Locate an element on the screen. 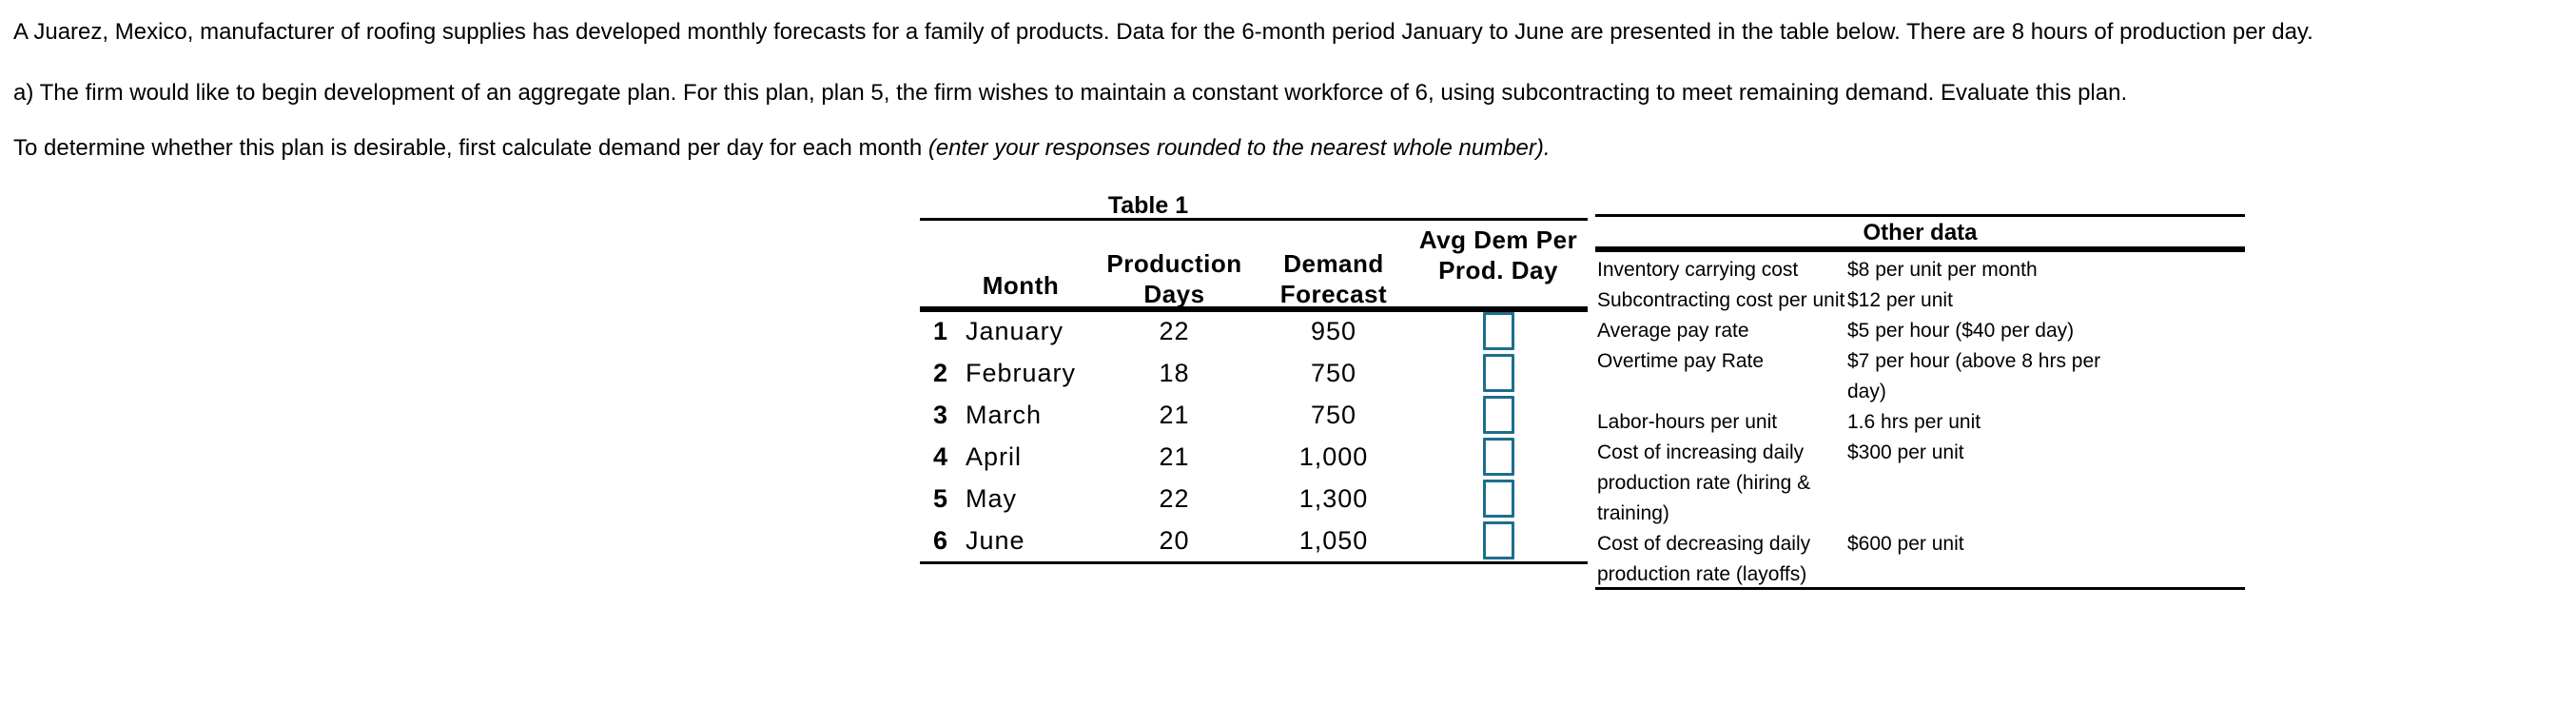 The width and height of the screenshot is (2576, 706). column-header-avg-dem-line2: Prod. Day is located at coordinates (1498, 270).